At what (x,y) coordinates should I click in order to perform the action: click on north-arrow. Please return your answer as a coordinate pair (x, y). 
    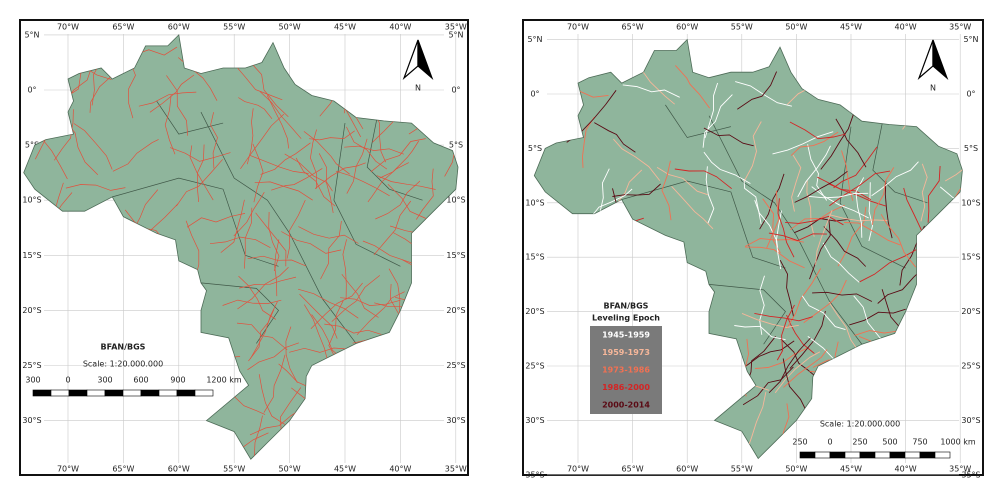
    Looking at the image, I should click on (940, 59).